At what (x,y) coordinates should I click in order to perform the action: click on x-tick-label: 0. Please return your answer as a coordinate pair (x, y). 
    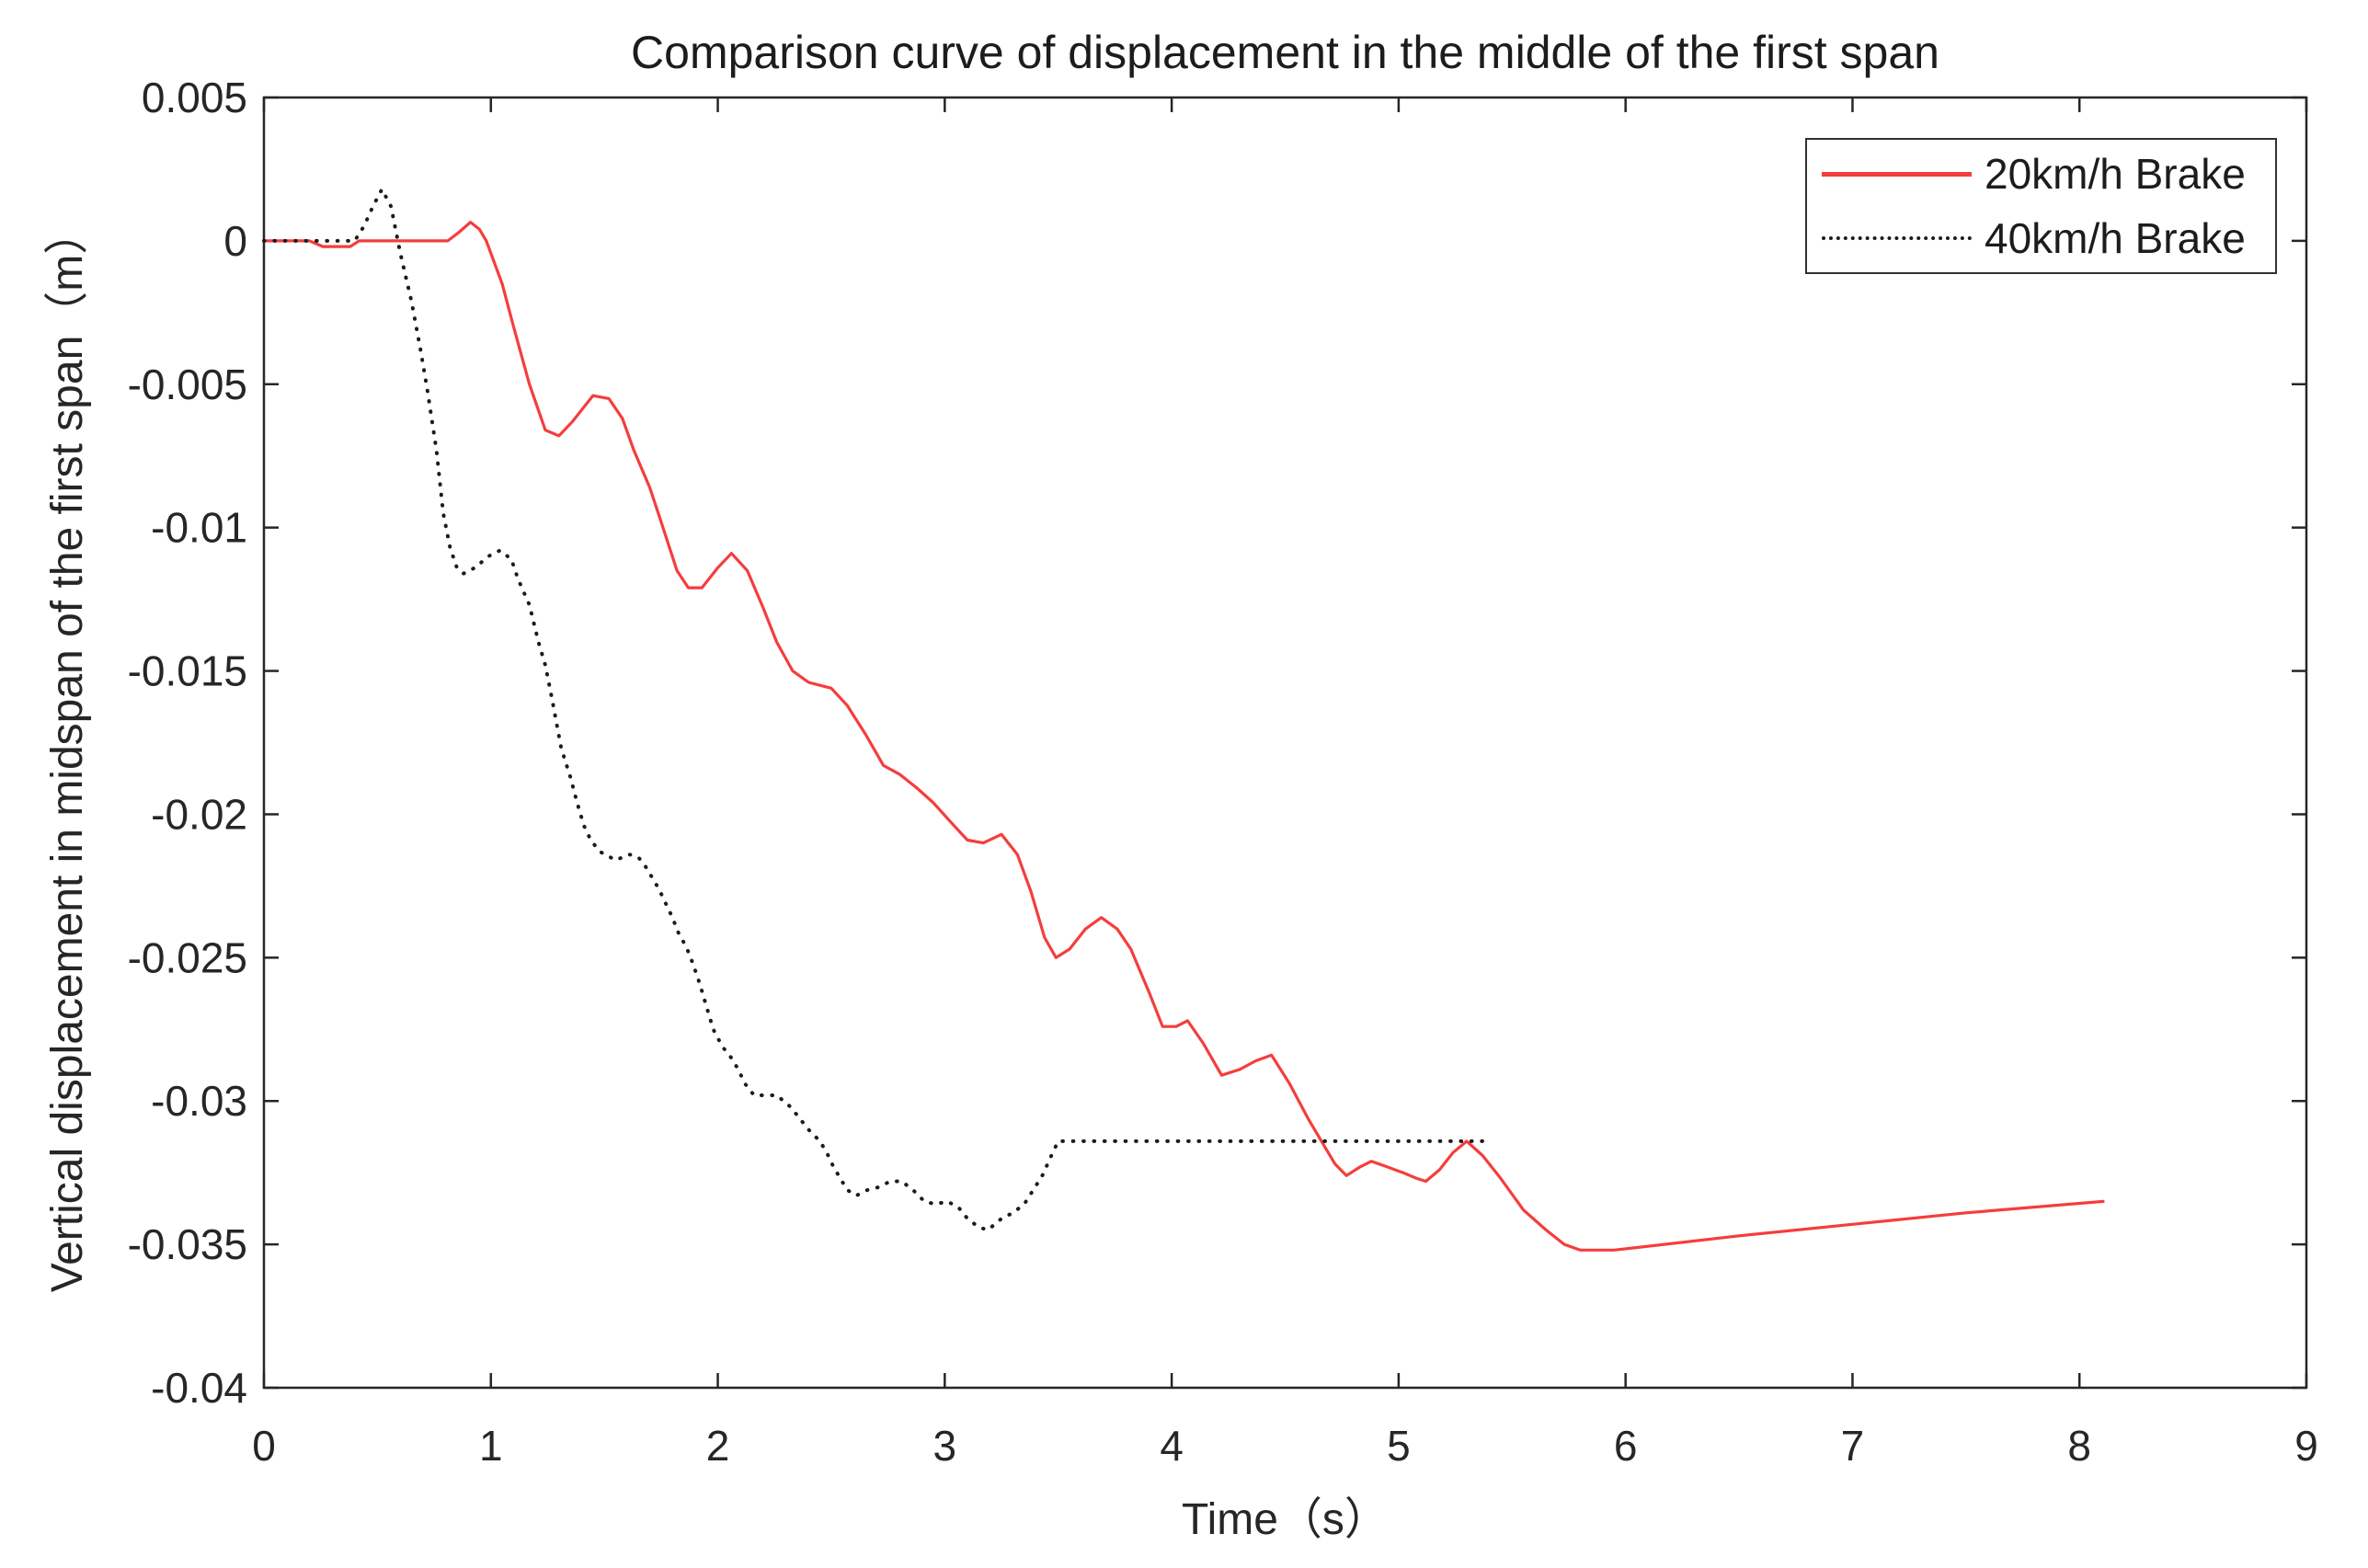
    Looking at the image, I should click on (264, 1446).